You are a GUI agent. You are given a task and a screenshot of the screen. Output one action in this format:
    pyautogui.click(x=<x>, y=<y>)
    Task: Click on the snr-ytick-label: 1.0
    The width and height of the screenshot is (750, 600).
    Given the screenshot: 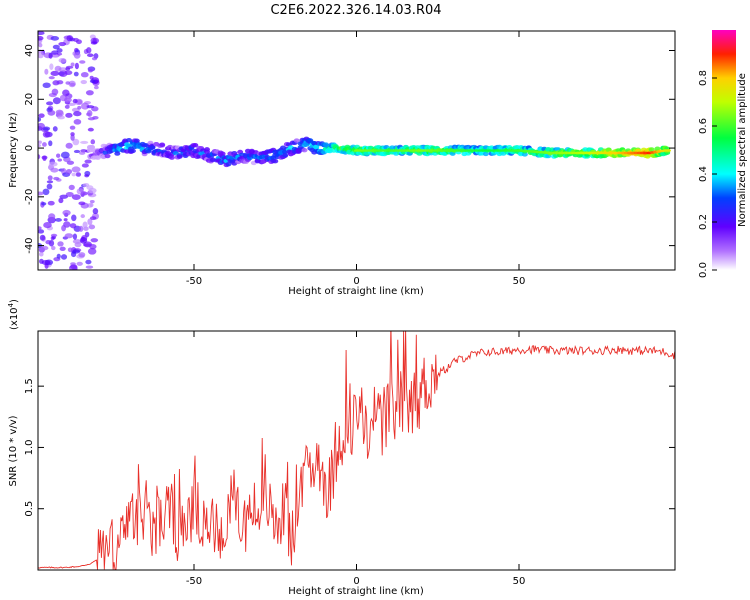 What is the action you would take?
    pyautogui.click(x=29, y=447)
    